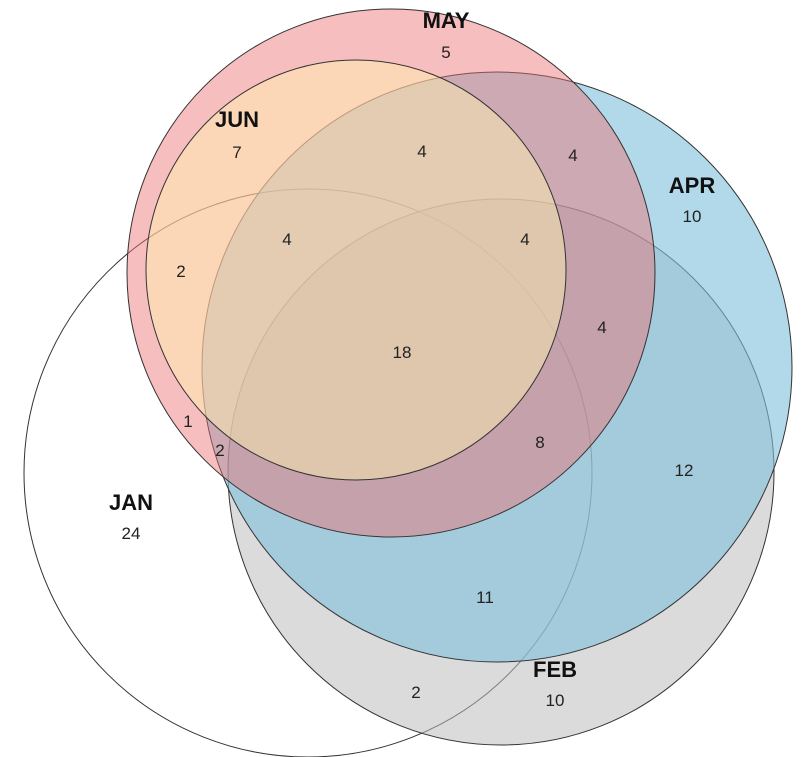 Image resolution: width=808 pixels, height=757 pixels. Describe the element at coordinates (402, 352) in the screenshot. I see `region-count: 18` at that location.